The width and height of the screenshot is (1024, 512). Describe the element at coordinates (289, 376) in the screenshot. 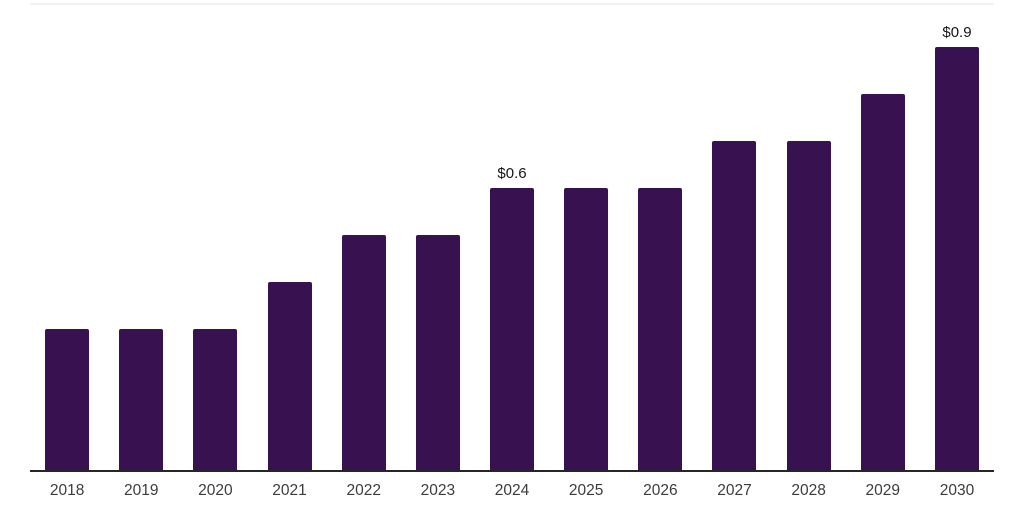

I see `bar-2021` at that location.